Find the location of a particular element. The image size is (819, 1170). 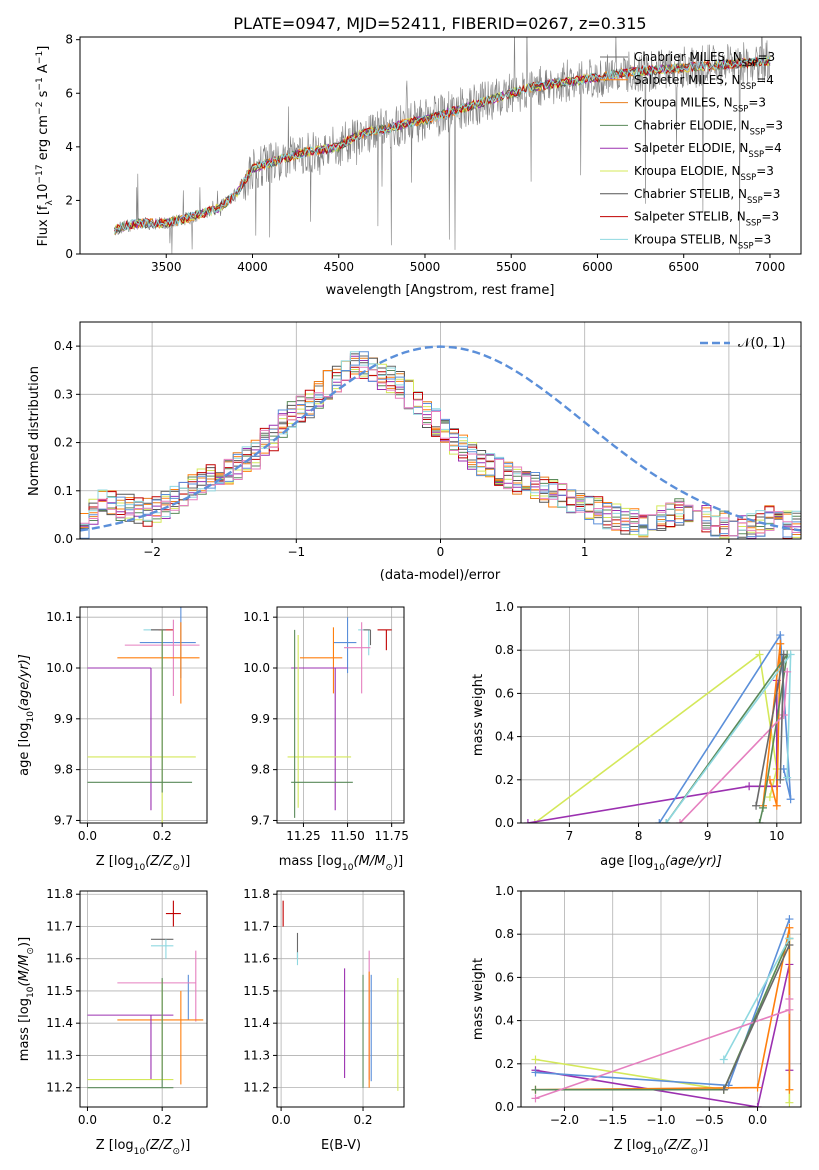

label-part: −1 is located at coordinates (40, 83).